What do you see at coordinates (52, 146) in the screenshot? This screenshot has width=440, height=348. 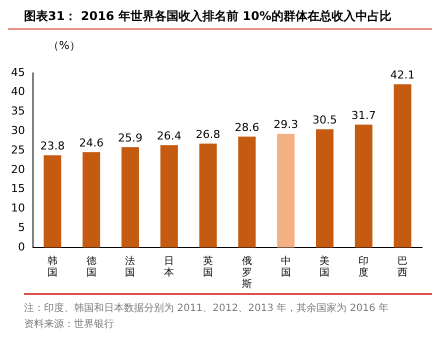 I see `data-label: 23.8` at bounding box center [52, 146].